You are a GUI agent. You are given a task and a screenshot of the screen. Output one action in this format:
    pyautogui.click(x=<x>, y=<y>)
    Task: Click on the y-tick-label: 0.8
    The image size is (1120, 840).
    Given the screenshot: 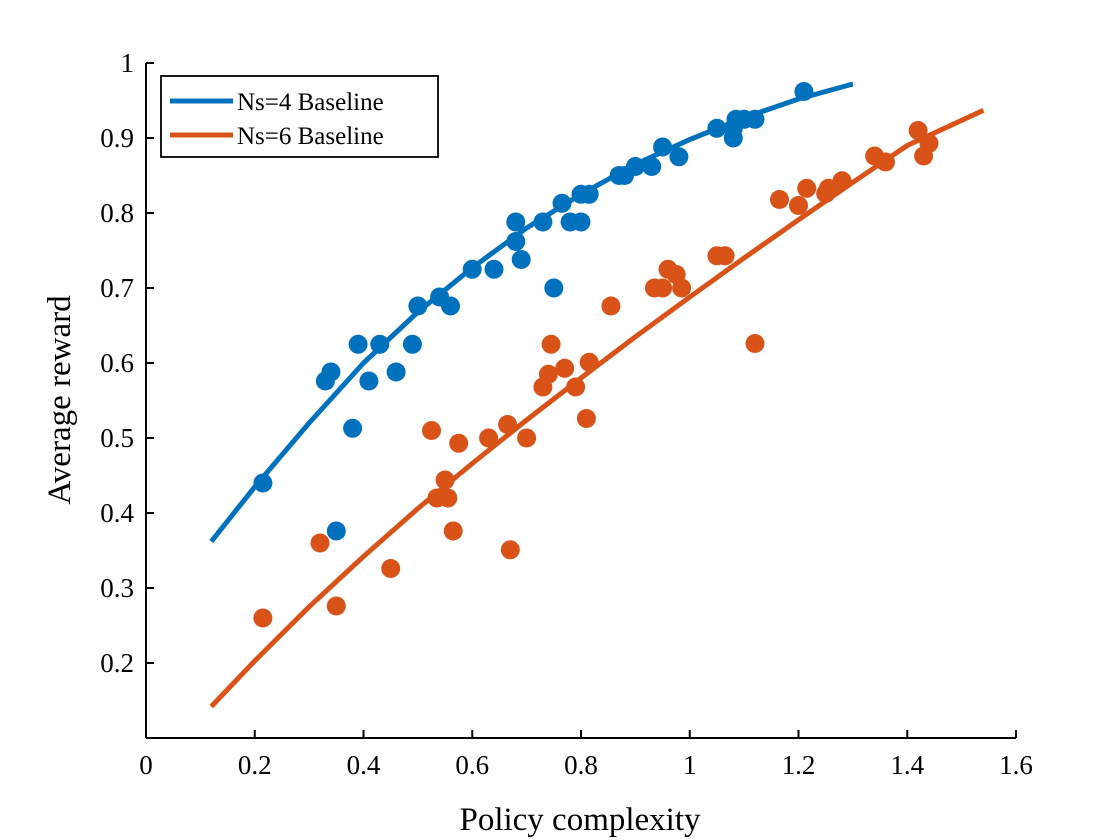 What is the action you would take?
    pyautogui.click(x=117, y=213)
    